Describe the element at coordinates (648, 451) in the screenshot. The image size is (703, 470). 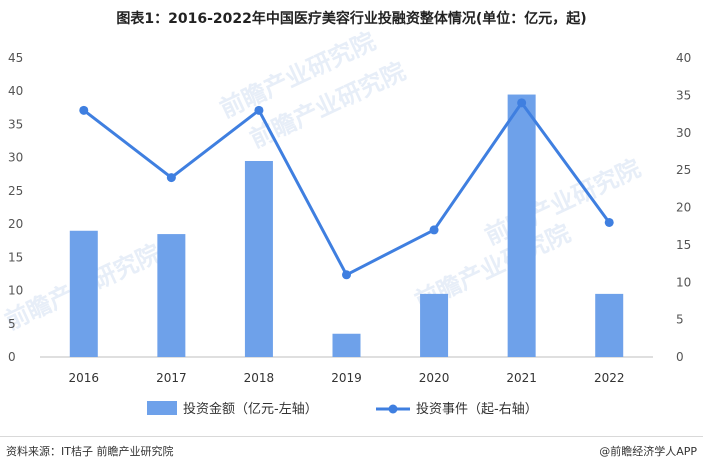
I see `brand-credit: @前瞻经济学人APP` at that location.